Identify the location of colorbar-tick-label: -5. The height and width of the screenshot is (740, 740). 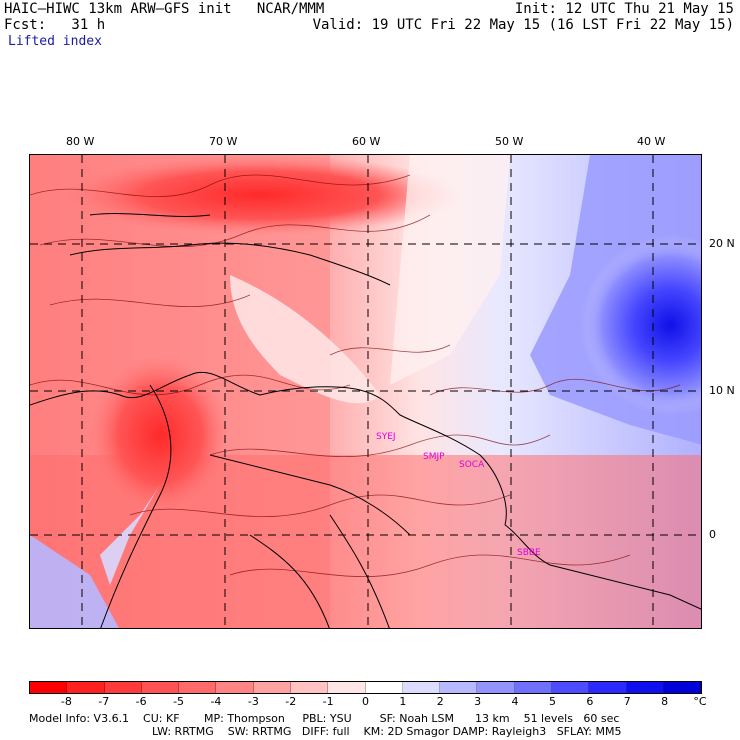
(179, 701).